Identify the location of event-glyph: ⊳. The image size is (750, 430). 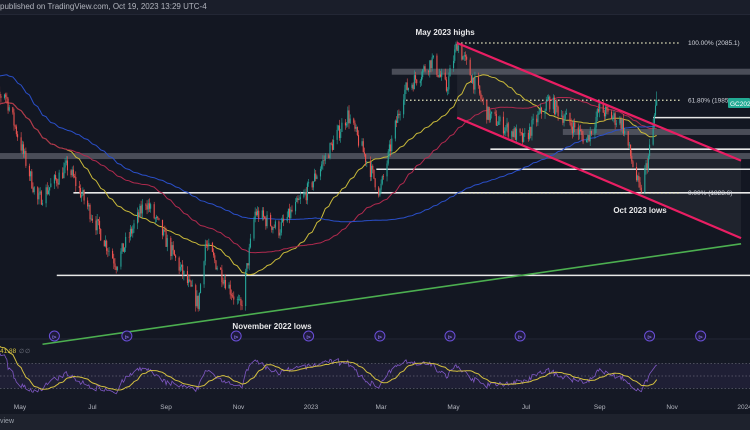
(308, 338).